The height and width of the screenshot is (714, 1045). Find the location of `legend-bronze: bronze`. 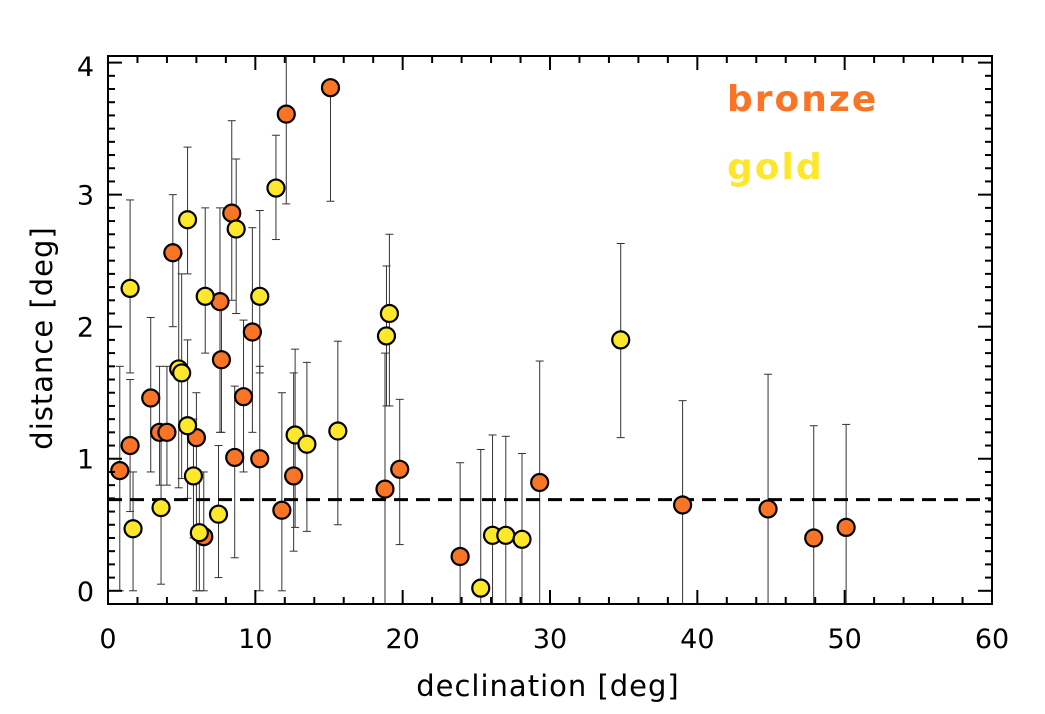

legend-bronze: bronze is located at coordinates (802, 99).